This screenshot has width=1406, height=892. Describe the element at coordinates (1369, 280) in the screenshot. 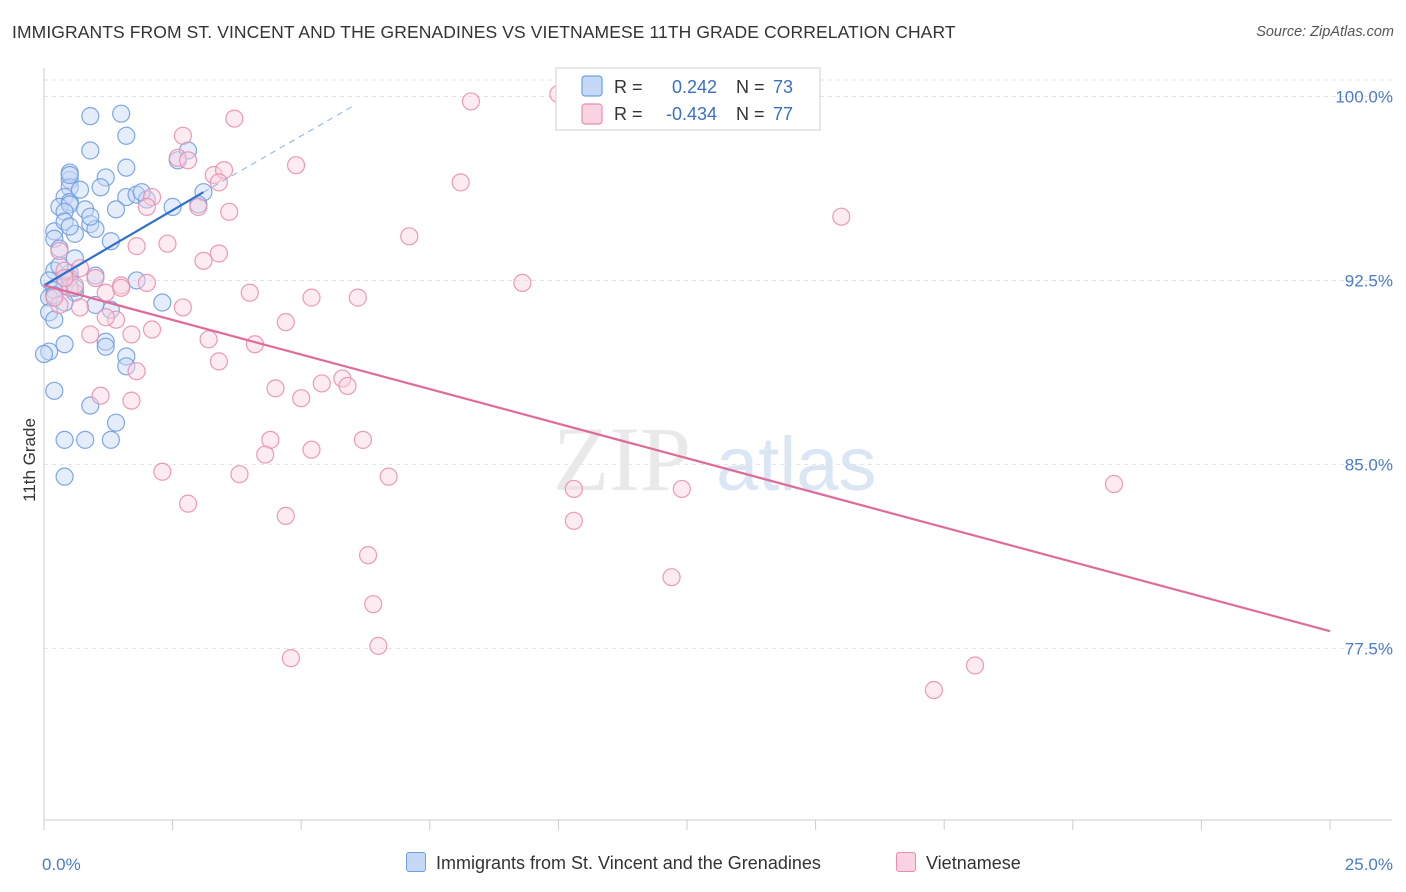

I see `y-tick-label: 92.5%` at that location.